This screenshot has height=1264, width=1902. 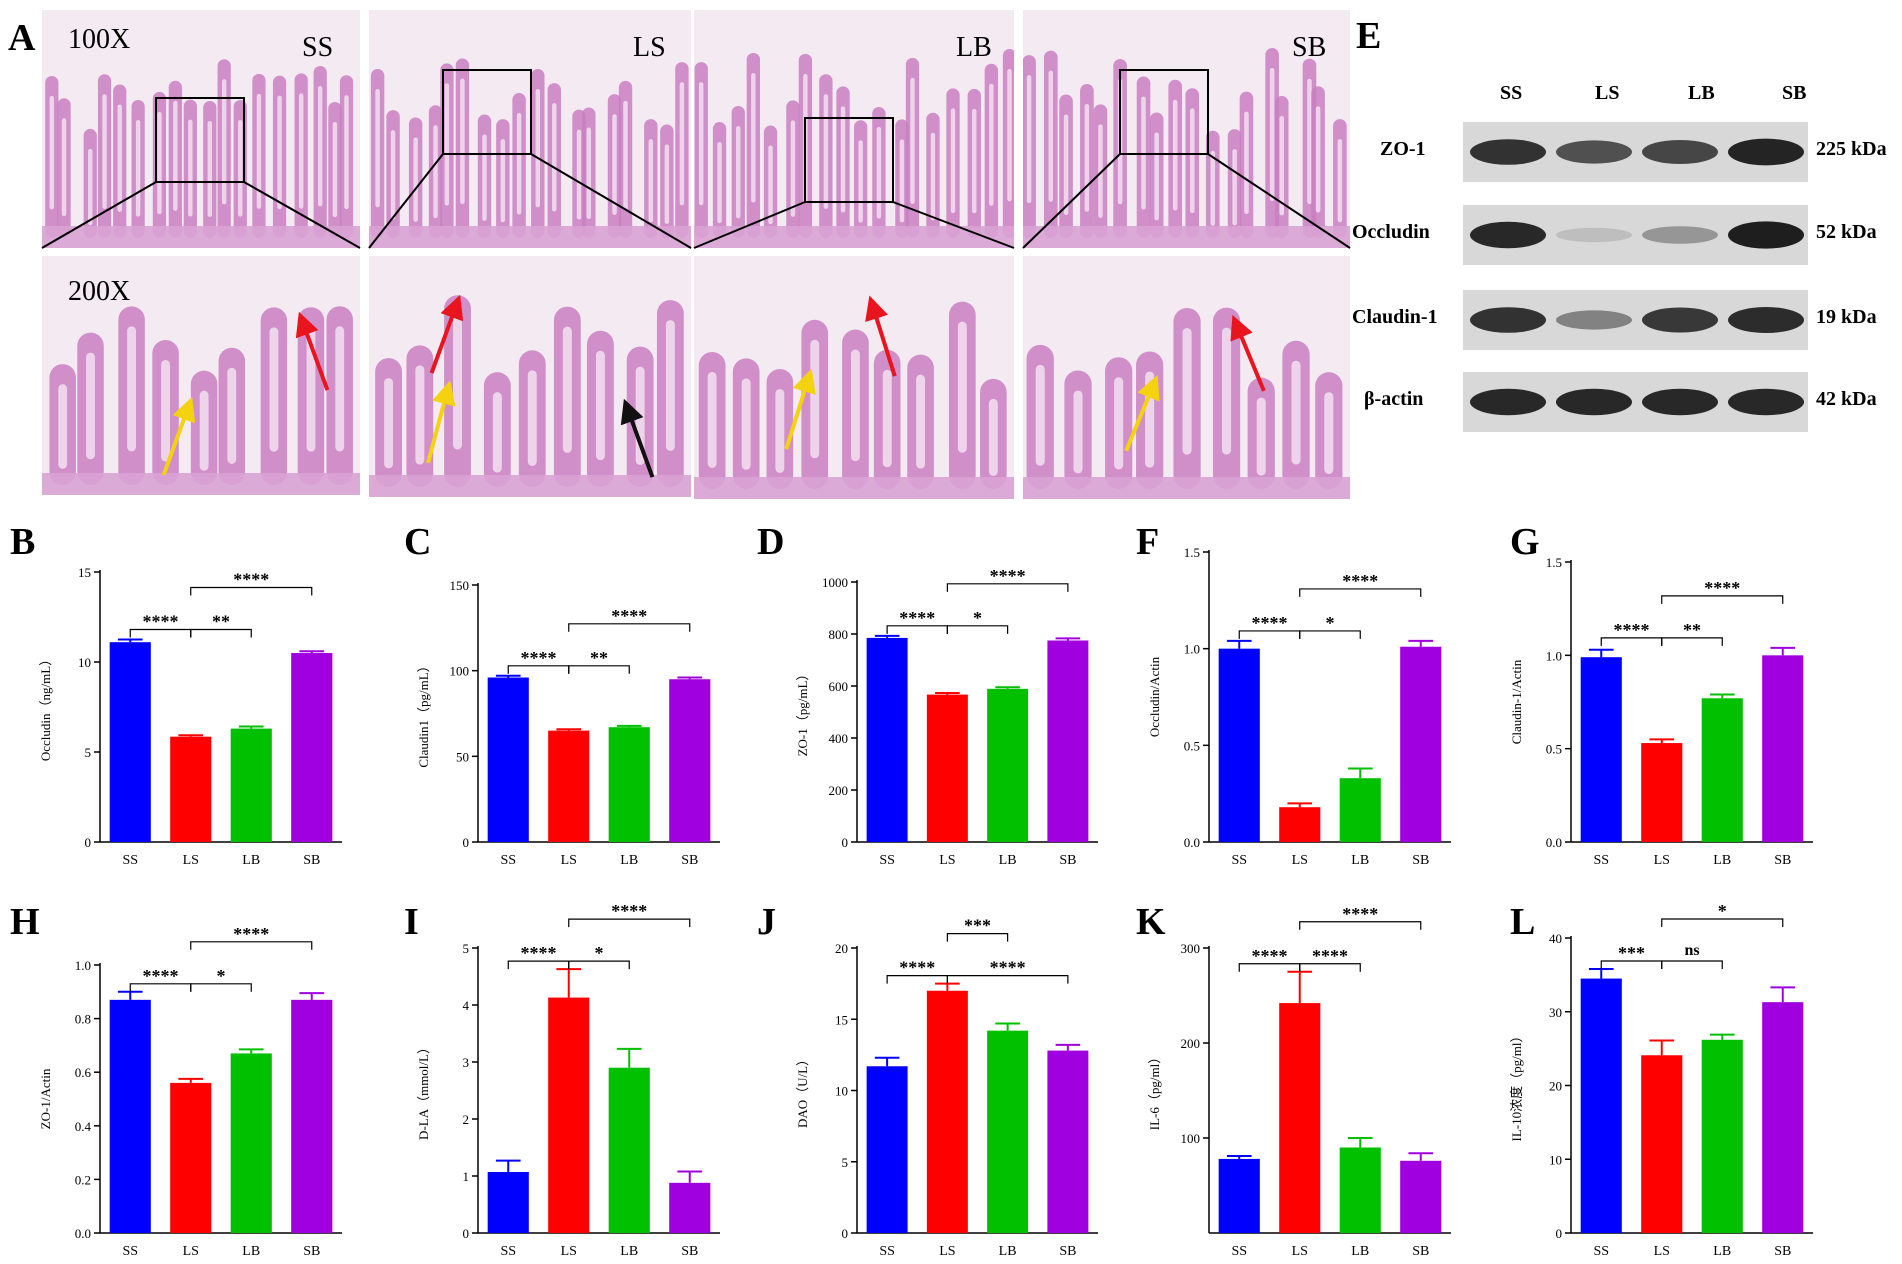 I want to click on y-axis-label: ZO-1/Actin, so click(x=45, y=1098).